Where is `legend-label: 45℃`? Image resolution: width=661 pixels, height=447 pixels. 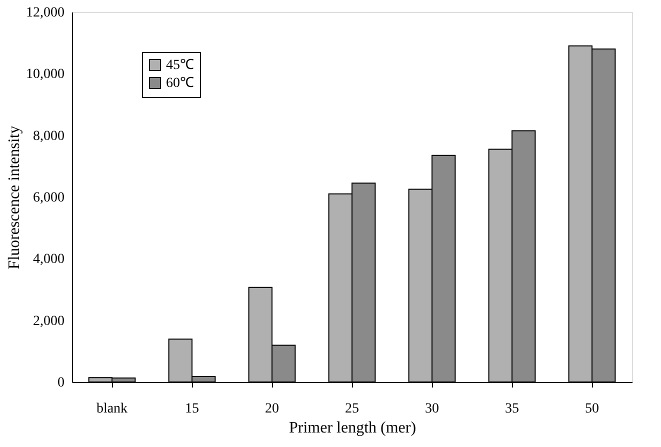
legend-label: 45℃ is located at coordinates (180, 65).